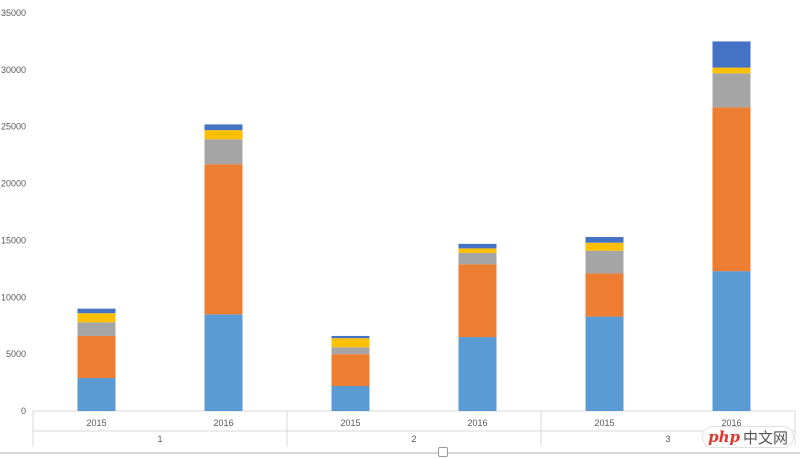 Image resolution: width=800 pixels, height=458 pixels. Describe the element at coordinates (13, 127) in the screenshot. I see `y-tick-label-5: 25000` at that location.